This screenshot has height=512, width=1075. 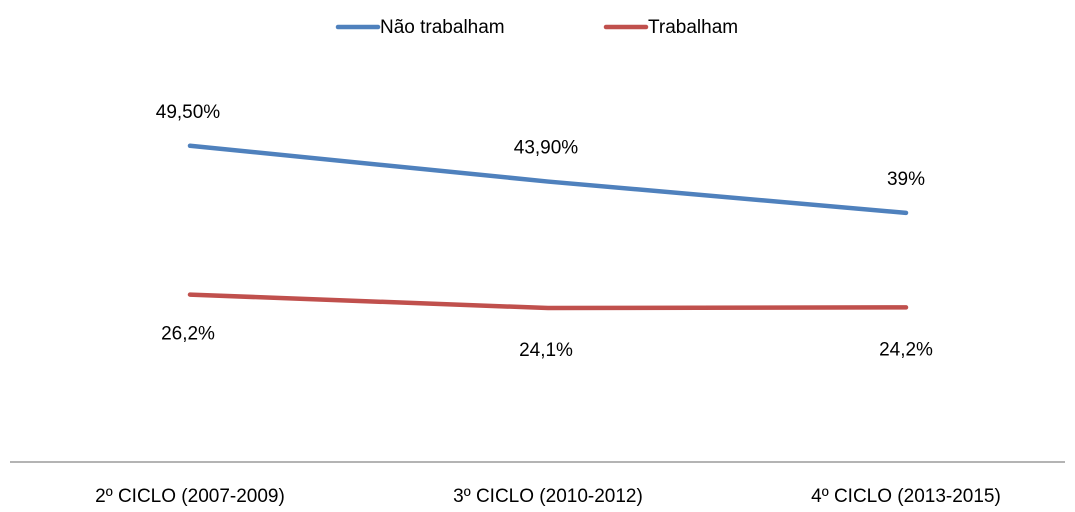 I want to click on data-label: 39%, so click(x=906, y=179).